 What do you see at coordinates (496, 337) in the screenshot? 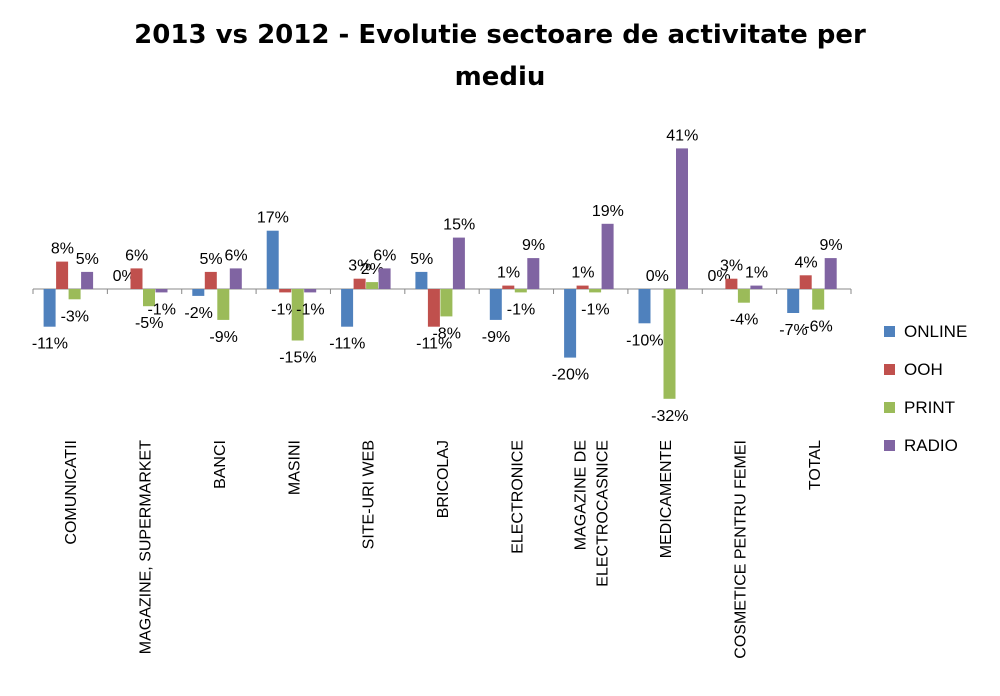
I see `data-label-online-6: -9%` at bounding box center [496, 337].